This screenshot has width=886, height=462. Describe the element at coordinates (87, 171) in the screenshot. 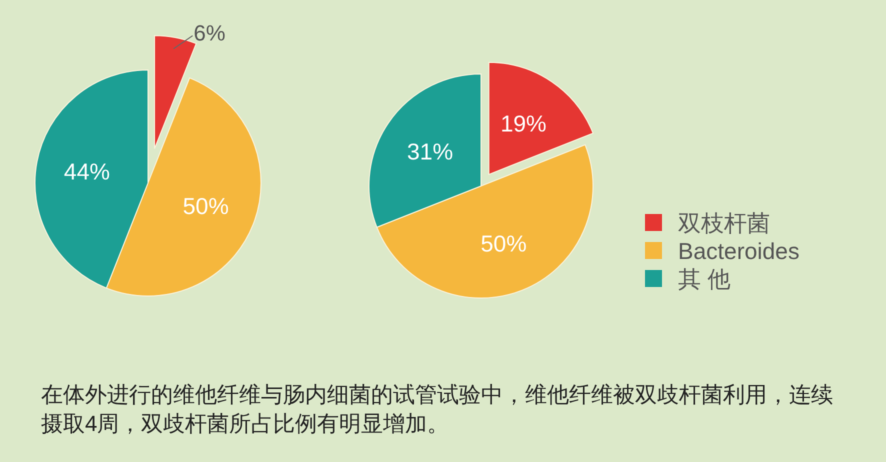

I see `data-label: 44%` at that location.